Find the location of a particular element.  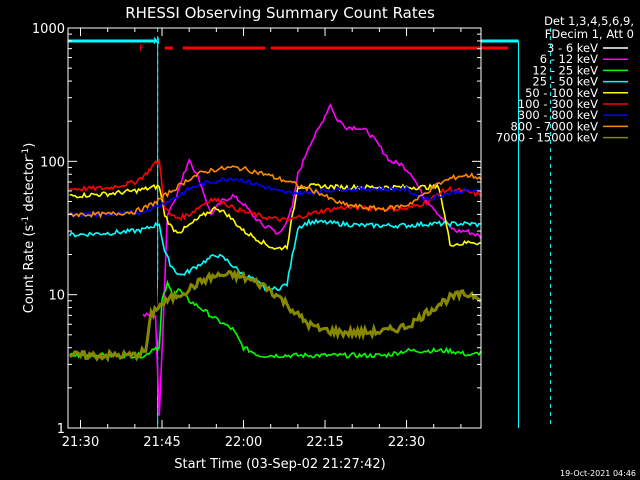

legend-label-6: 300 - 800 keV is located at coordinates (558, 115).